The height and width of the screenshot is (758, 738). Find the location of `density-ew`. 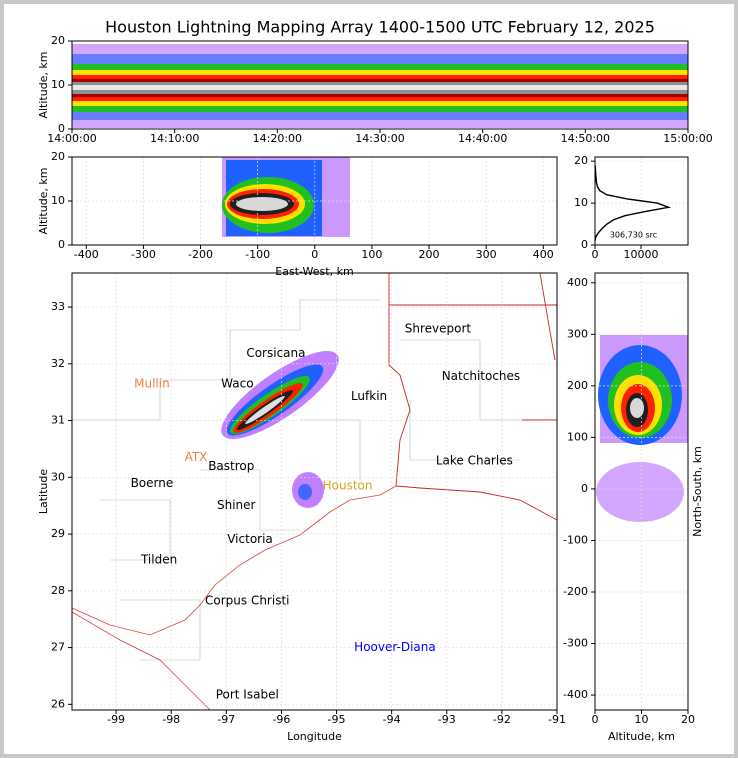

density-ew is located at coordinates (286, 197).